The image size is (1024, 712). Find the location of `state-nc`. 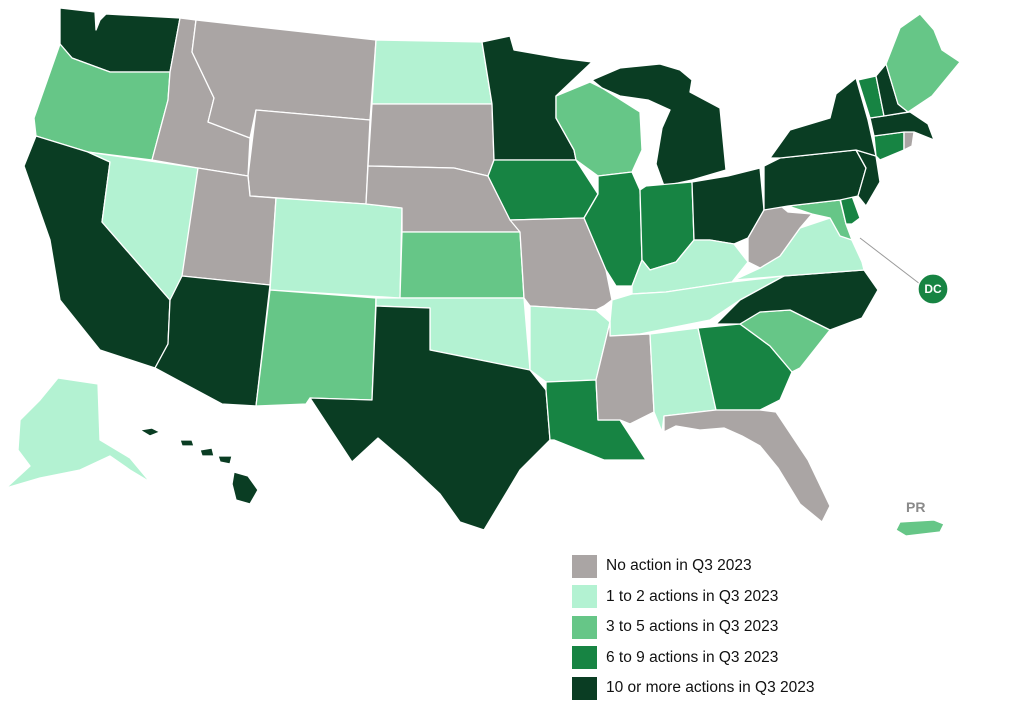

state-nc is located at coordinates (797, 300).